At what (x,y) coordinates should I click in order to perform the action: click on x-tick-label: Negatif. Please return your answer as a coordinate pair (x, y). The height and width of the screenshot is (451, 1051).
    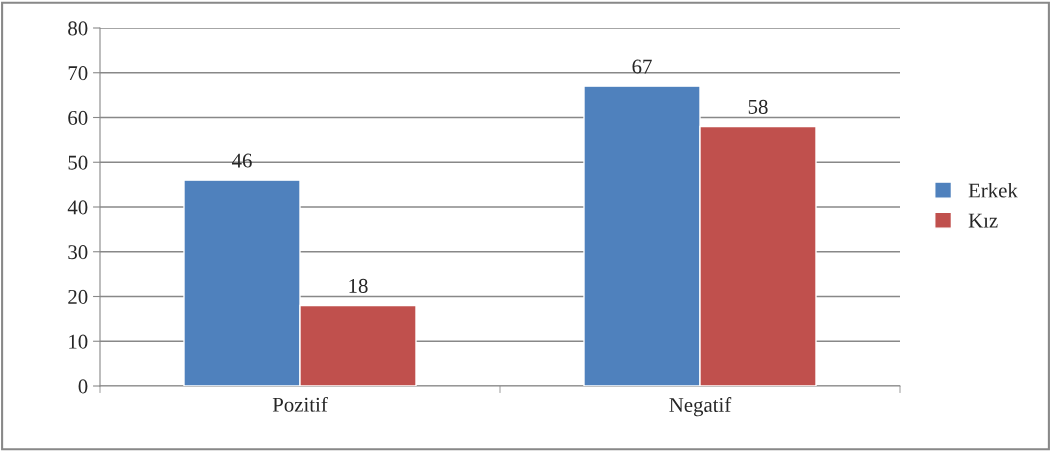
    Looking at the image, I should click on (700, 407).